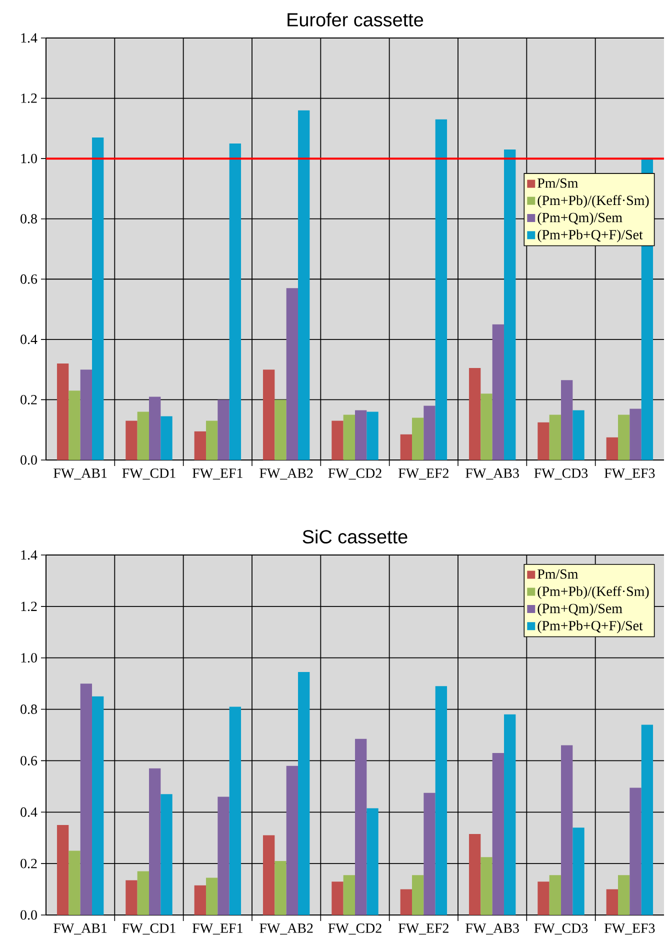  I want to click on x-tick-label: FW_CD2, so click(355, 474).